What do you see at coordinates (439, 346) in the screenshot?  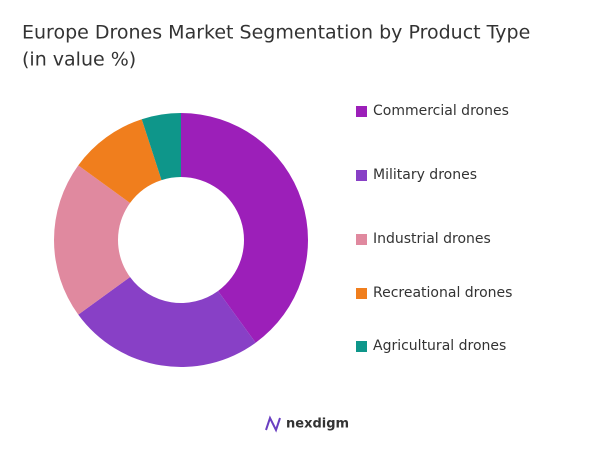 I see `legend-label: Agricultural drones` at bounding box center [439, 346].